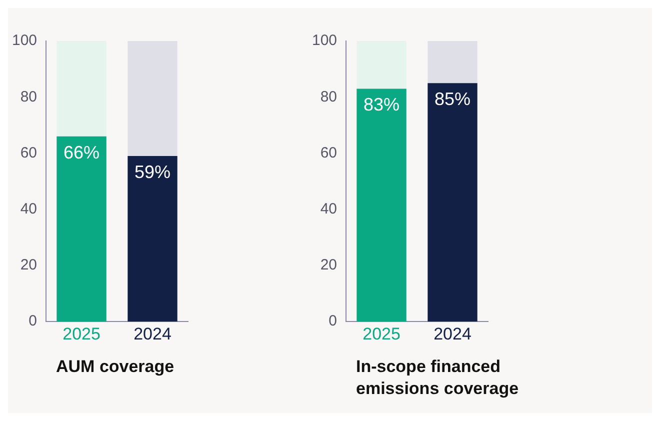  I want to click on x-axis-title: In-scope financed emissions coverage, so click(438, 378).